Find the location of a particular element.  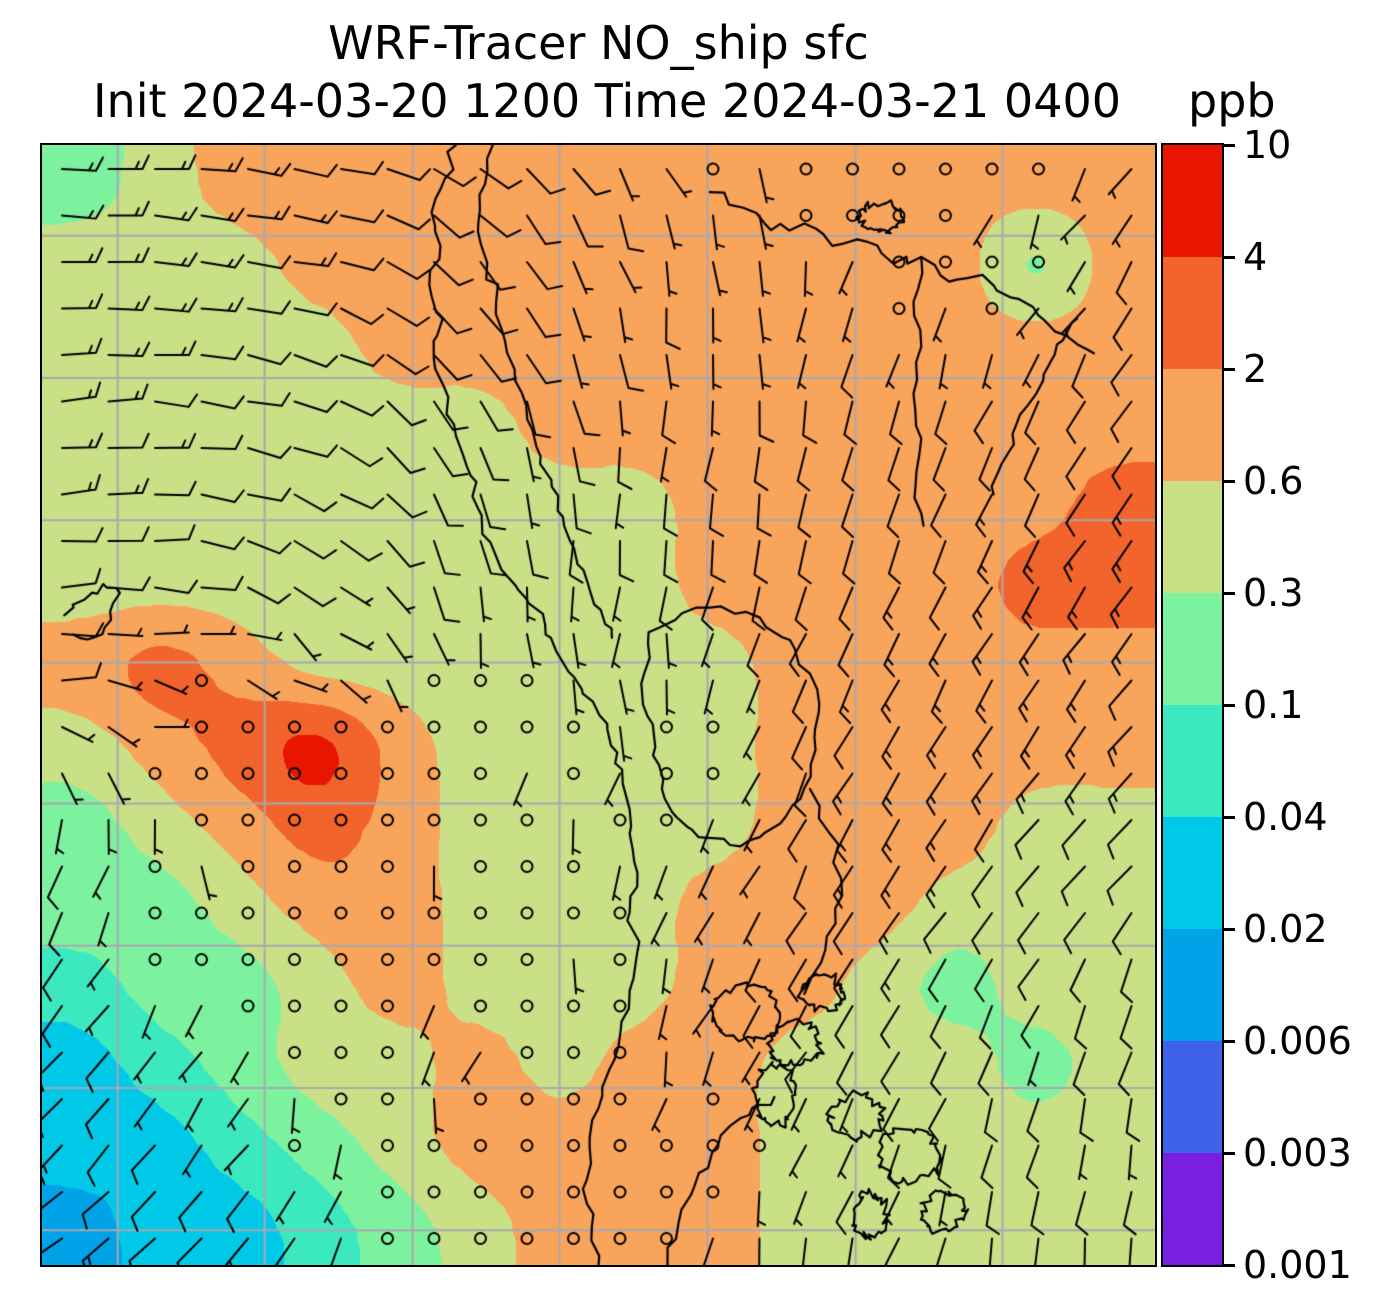

figure-title: WRF-Tracer NO_ship sfc is located at coordinates (598, 43).